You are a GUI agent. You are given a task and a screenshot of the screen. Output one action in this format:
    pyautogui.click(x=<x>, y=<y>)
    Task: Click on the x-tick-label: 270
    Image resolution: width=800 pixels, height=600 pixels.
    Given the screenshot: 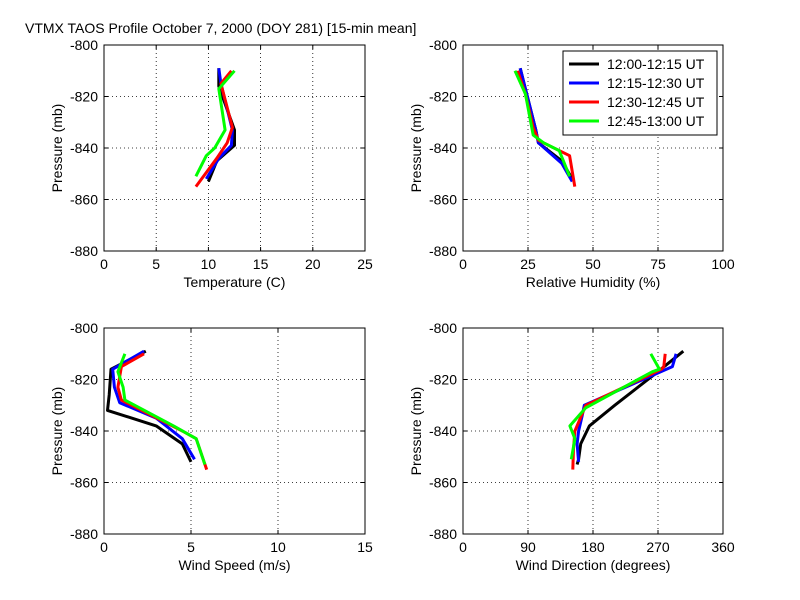 What is the action you would take?
    pyautogui.click(x=658, y=547)
    